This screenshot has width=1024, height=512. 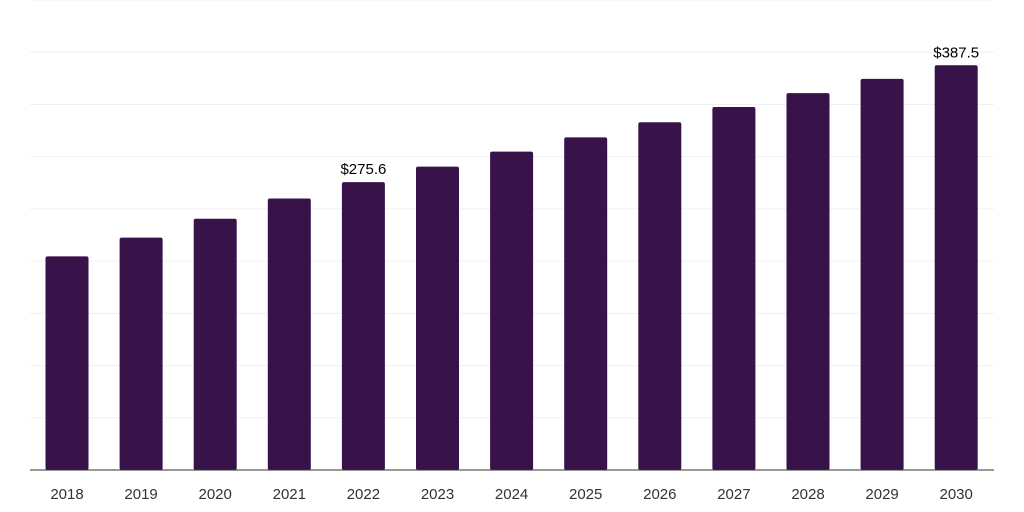 I want to click on data-label-2030: $387.5, so click(x=956, y=52).